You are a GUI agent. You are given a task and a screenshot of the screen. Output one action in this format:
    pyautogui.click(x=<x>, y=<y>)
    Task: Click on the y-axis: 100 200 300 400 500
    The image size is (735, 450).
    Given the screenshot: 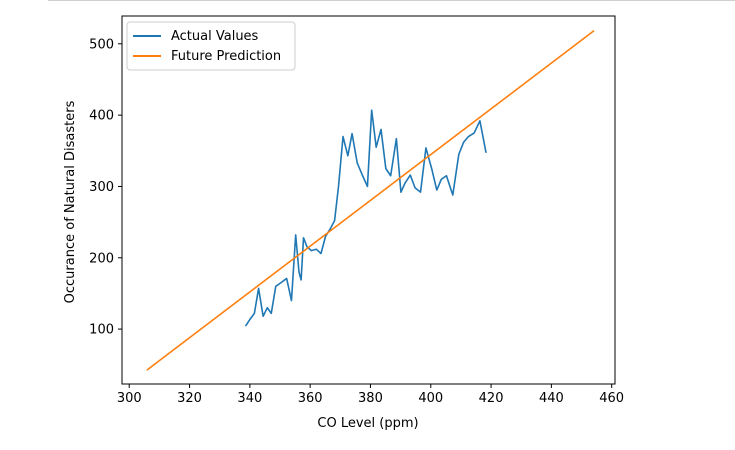 What is the action you would take?
    pyautogui.click(x=105, y=187)
    